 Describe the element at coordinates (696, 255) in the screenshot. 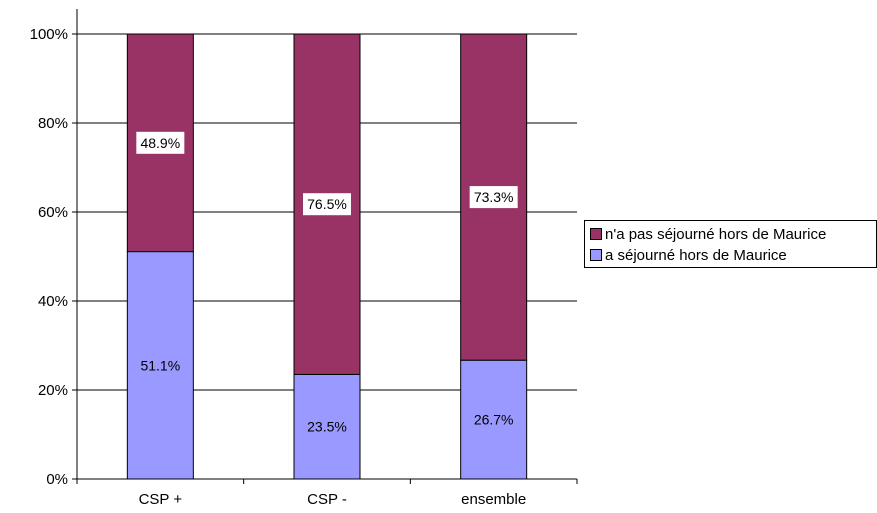

I see `legend-label-stayed: a séjourné hors de Maurice` at that location.